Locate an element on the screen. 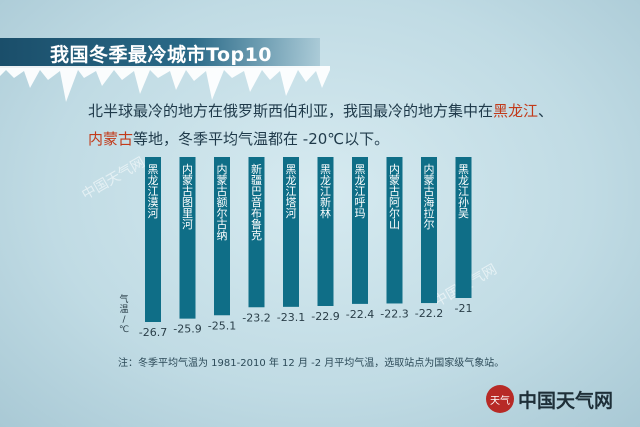 The image size is (640, 427). value-label: -22.2 is located at coordinates (429, 313).